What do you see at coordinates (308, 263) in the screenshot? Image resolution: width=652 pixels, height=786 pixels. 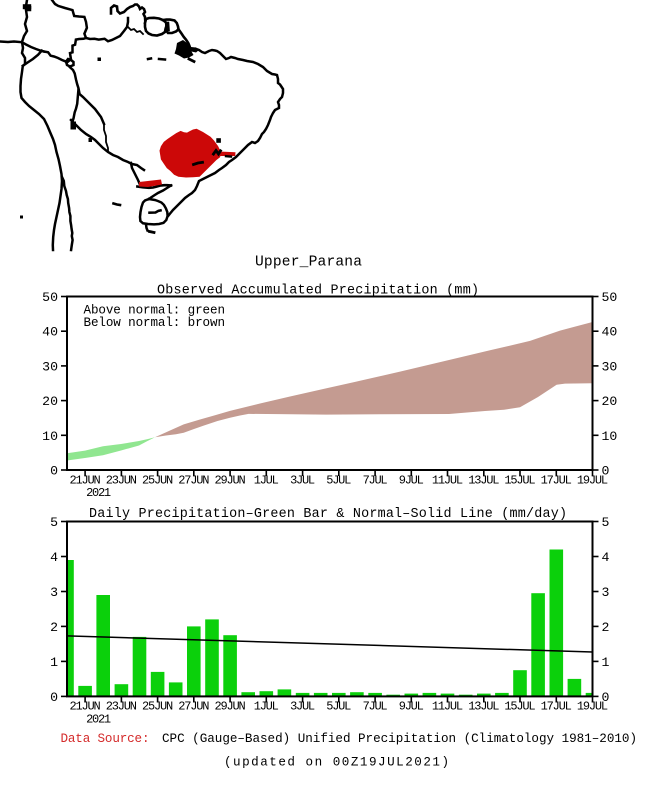 I see `svg-text: Upper_Parana` at bounding box center [308, 263].